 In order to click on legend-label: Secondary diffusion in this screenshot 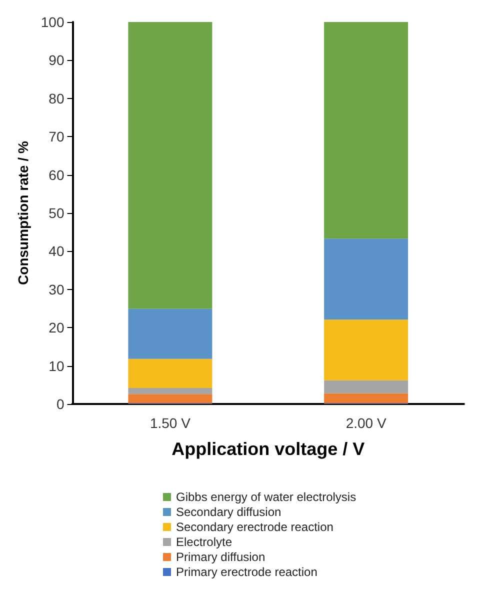, I will do `click(229, 512)`.